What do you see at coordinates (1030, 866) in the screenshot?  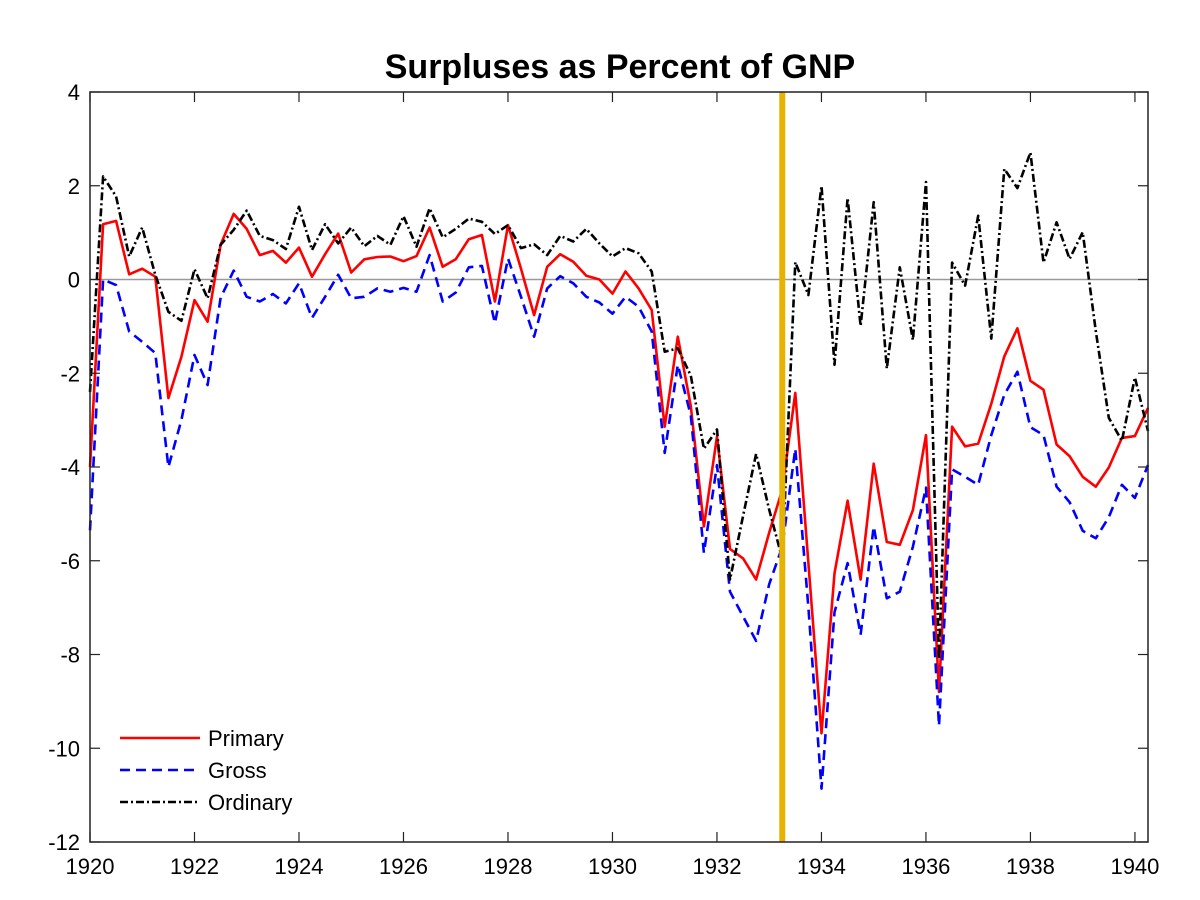 I see `x-tick-label: 1938` at bounding box center [1030, 866].